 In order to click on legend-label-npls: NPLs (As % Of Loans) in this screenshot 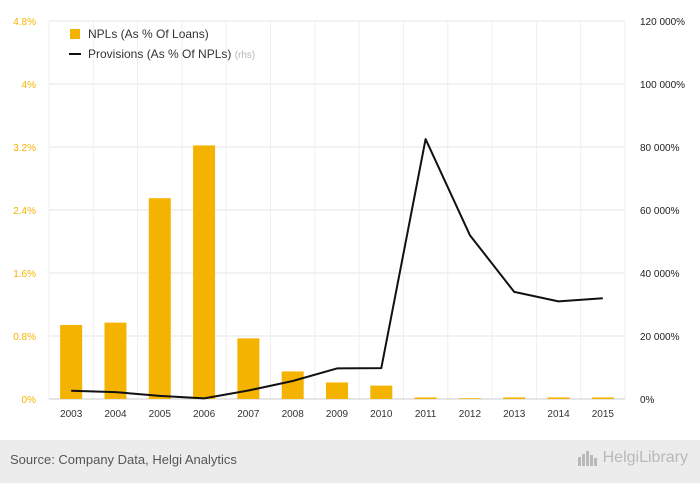, I will do `click(148, 34)`.